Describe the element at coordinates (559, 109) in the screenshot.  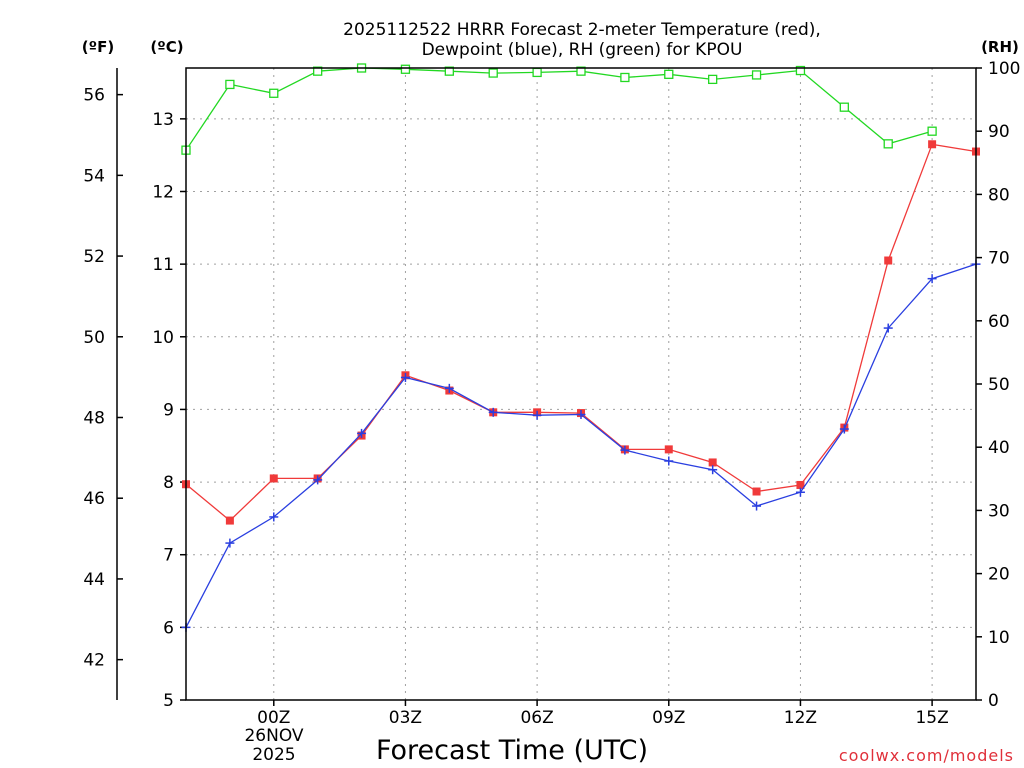
I see `rh-line` at that location.